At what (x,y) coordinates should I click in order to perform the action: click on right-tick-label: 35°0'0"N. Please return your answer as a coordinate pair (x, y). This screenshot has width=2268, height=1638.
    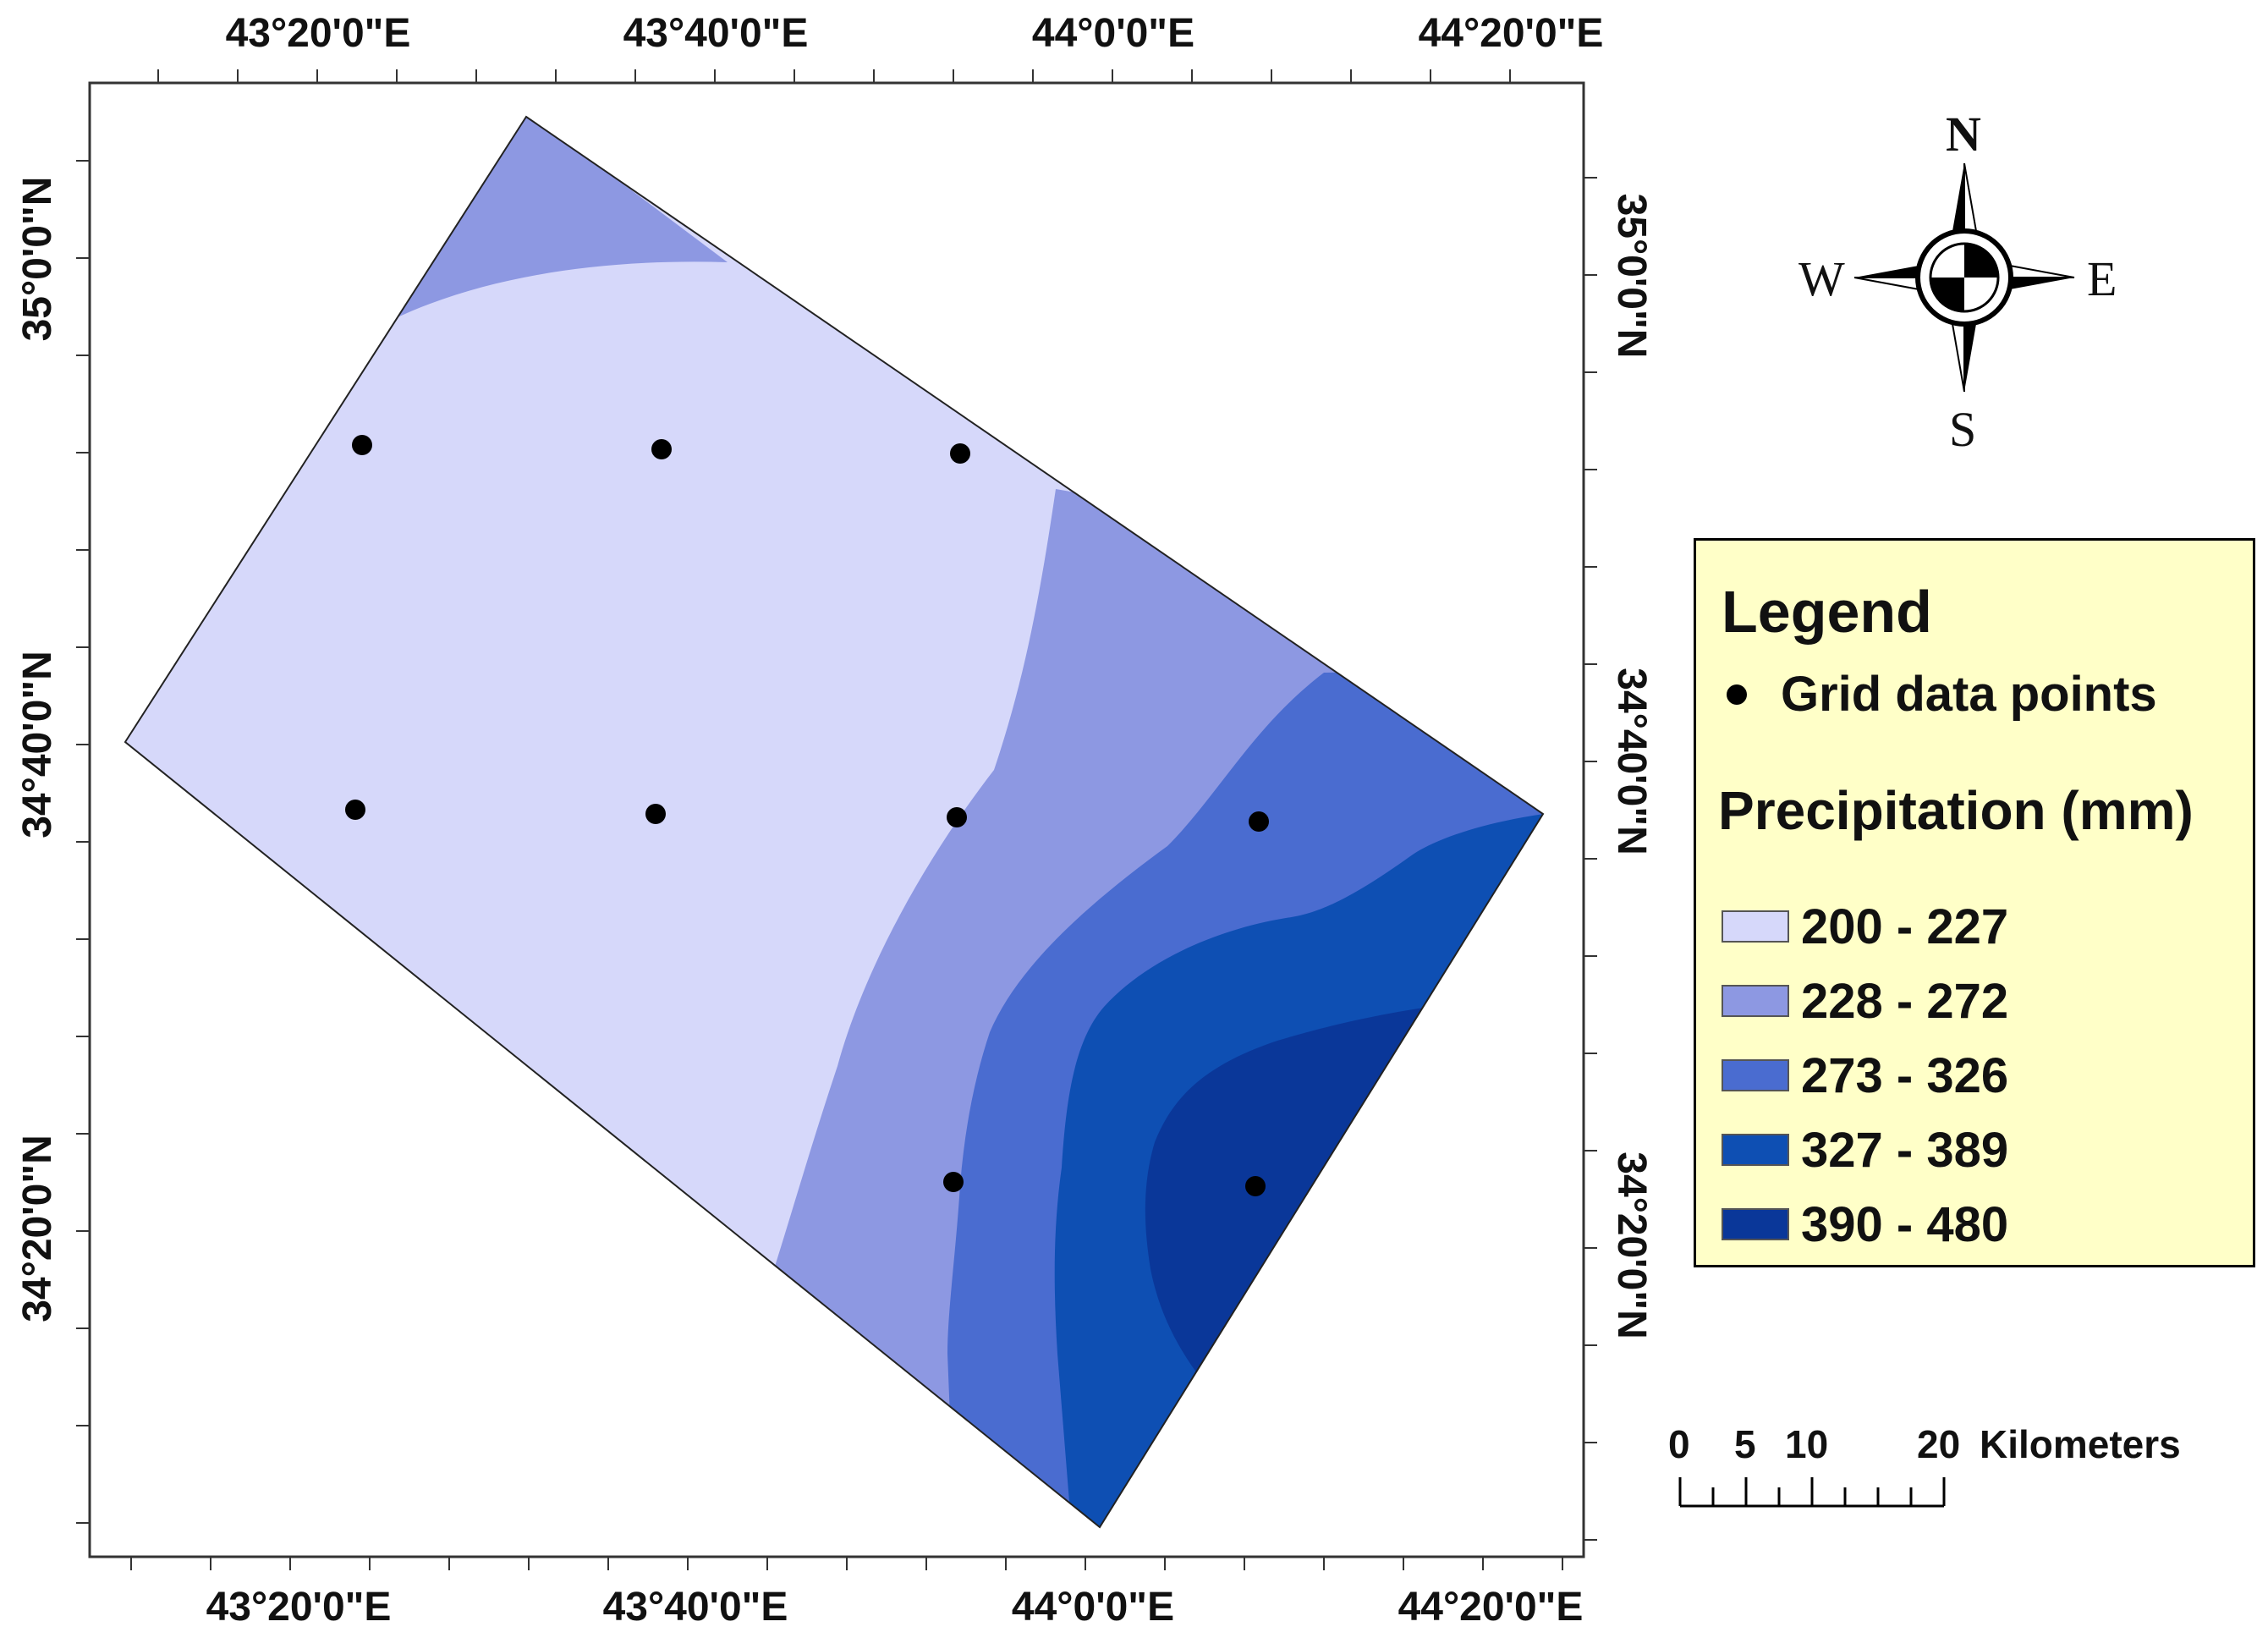
    Looking at the image, I should click on (1631, 276).